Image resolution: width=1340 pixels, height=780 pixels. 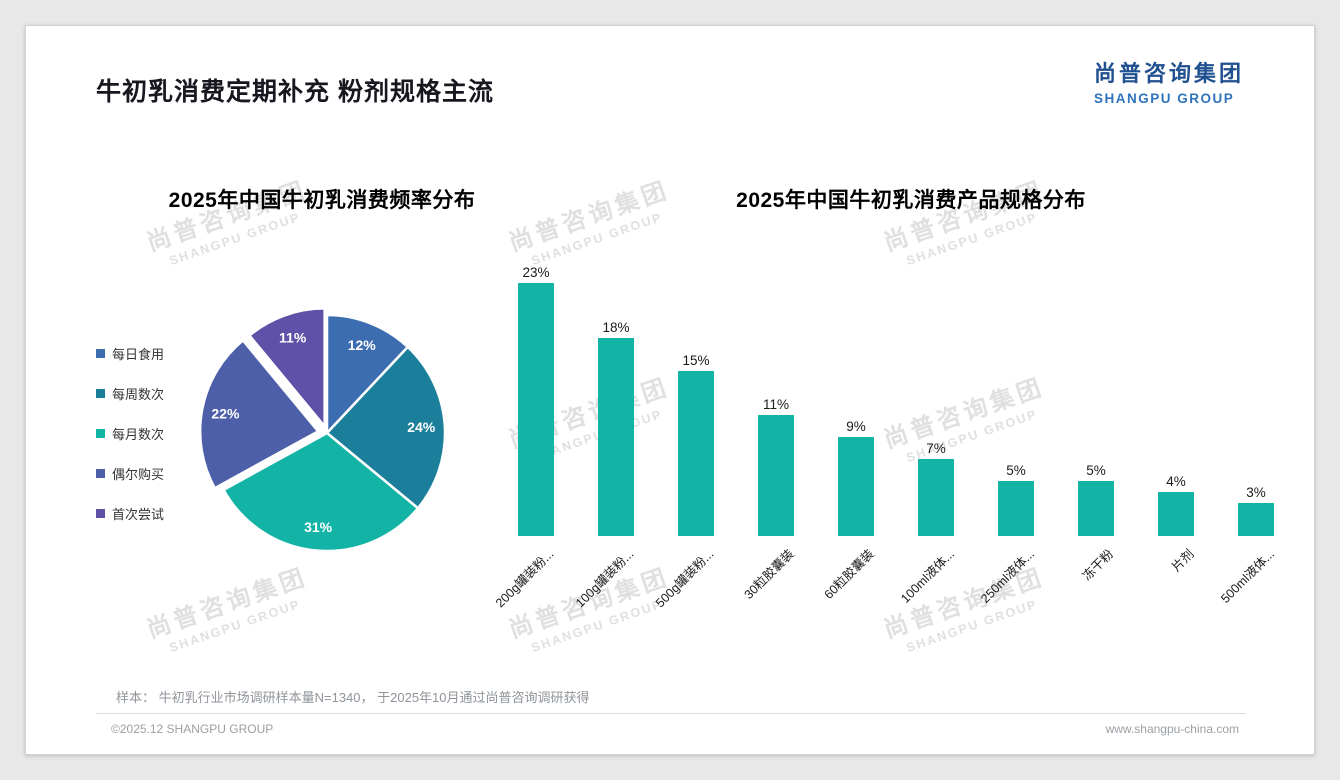 I want to click on footer-website: www.shangpu-china.com, so click(x=1172, y=729).